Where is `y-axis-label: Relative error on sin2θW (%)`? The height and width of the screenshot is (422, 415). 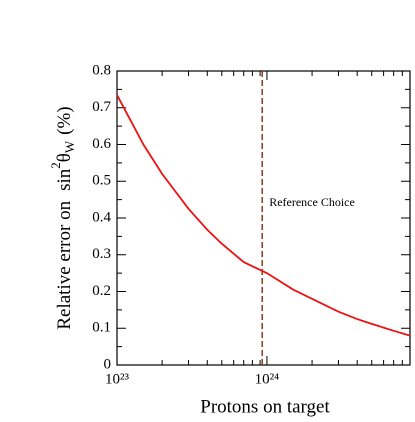 y-axis-label: Relative error on sin2θW (%) is located at coordinates (62, 217).